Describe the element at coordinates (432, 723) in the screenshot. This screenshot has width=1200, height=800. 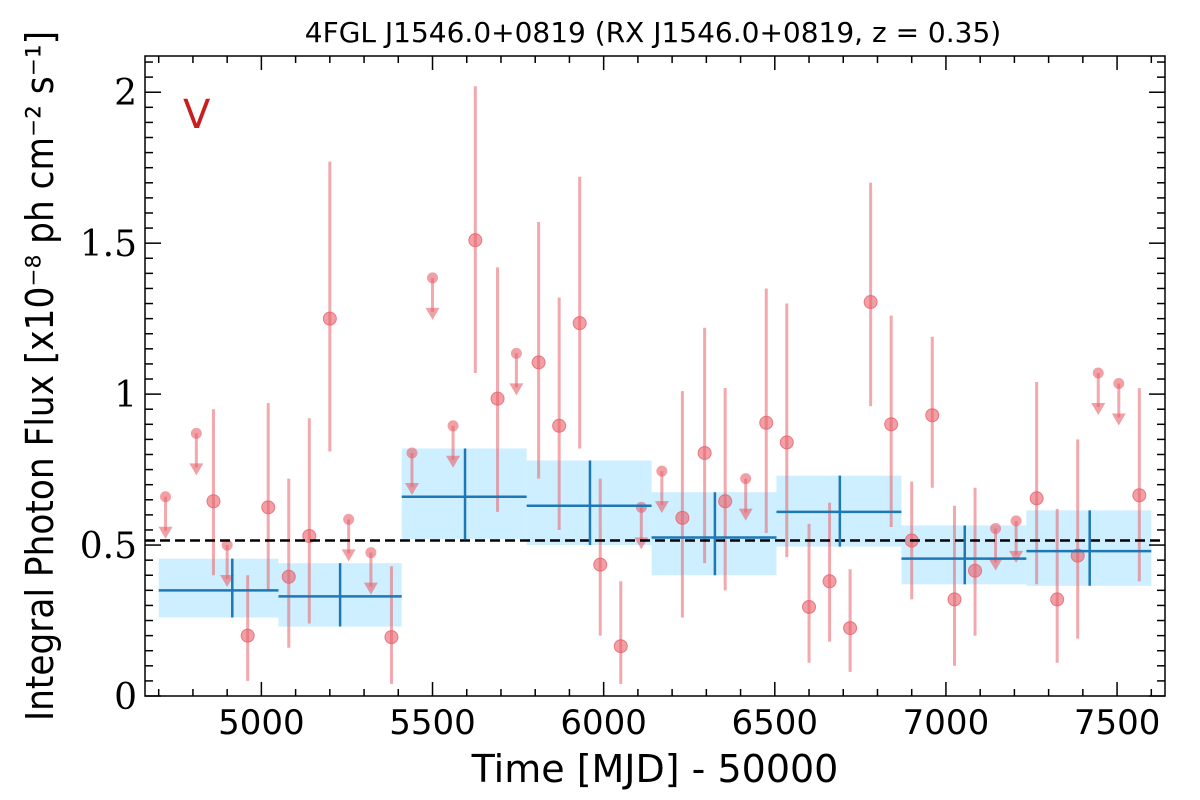
I see `x-tick-label: 5500` at that location.